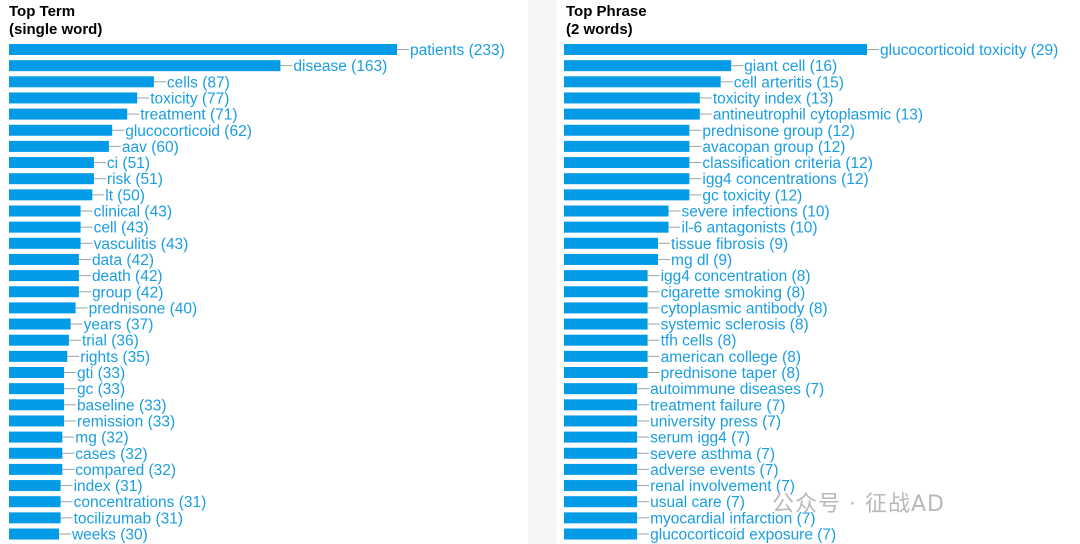 Image resolution: width=1080 pixels, height=544 pixels. Describe the element at coordinates (627, 163) in the screenshot. I see `bar-classification-criteria` at that location.